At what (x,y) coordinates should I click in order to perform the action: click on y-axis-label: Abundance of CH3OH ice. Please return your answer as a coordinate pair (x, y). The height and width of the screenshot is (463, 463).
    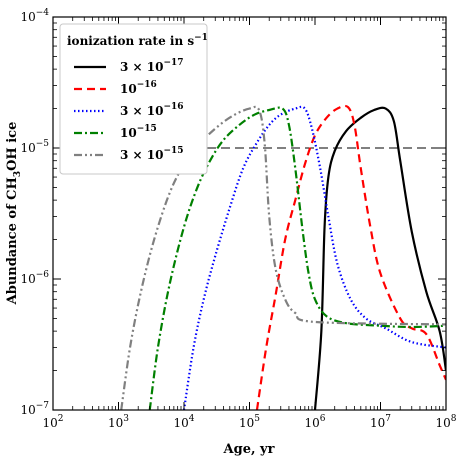
    Looking at the image, I should click on (14, 214).